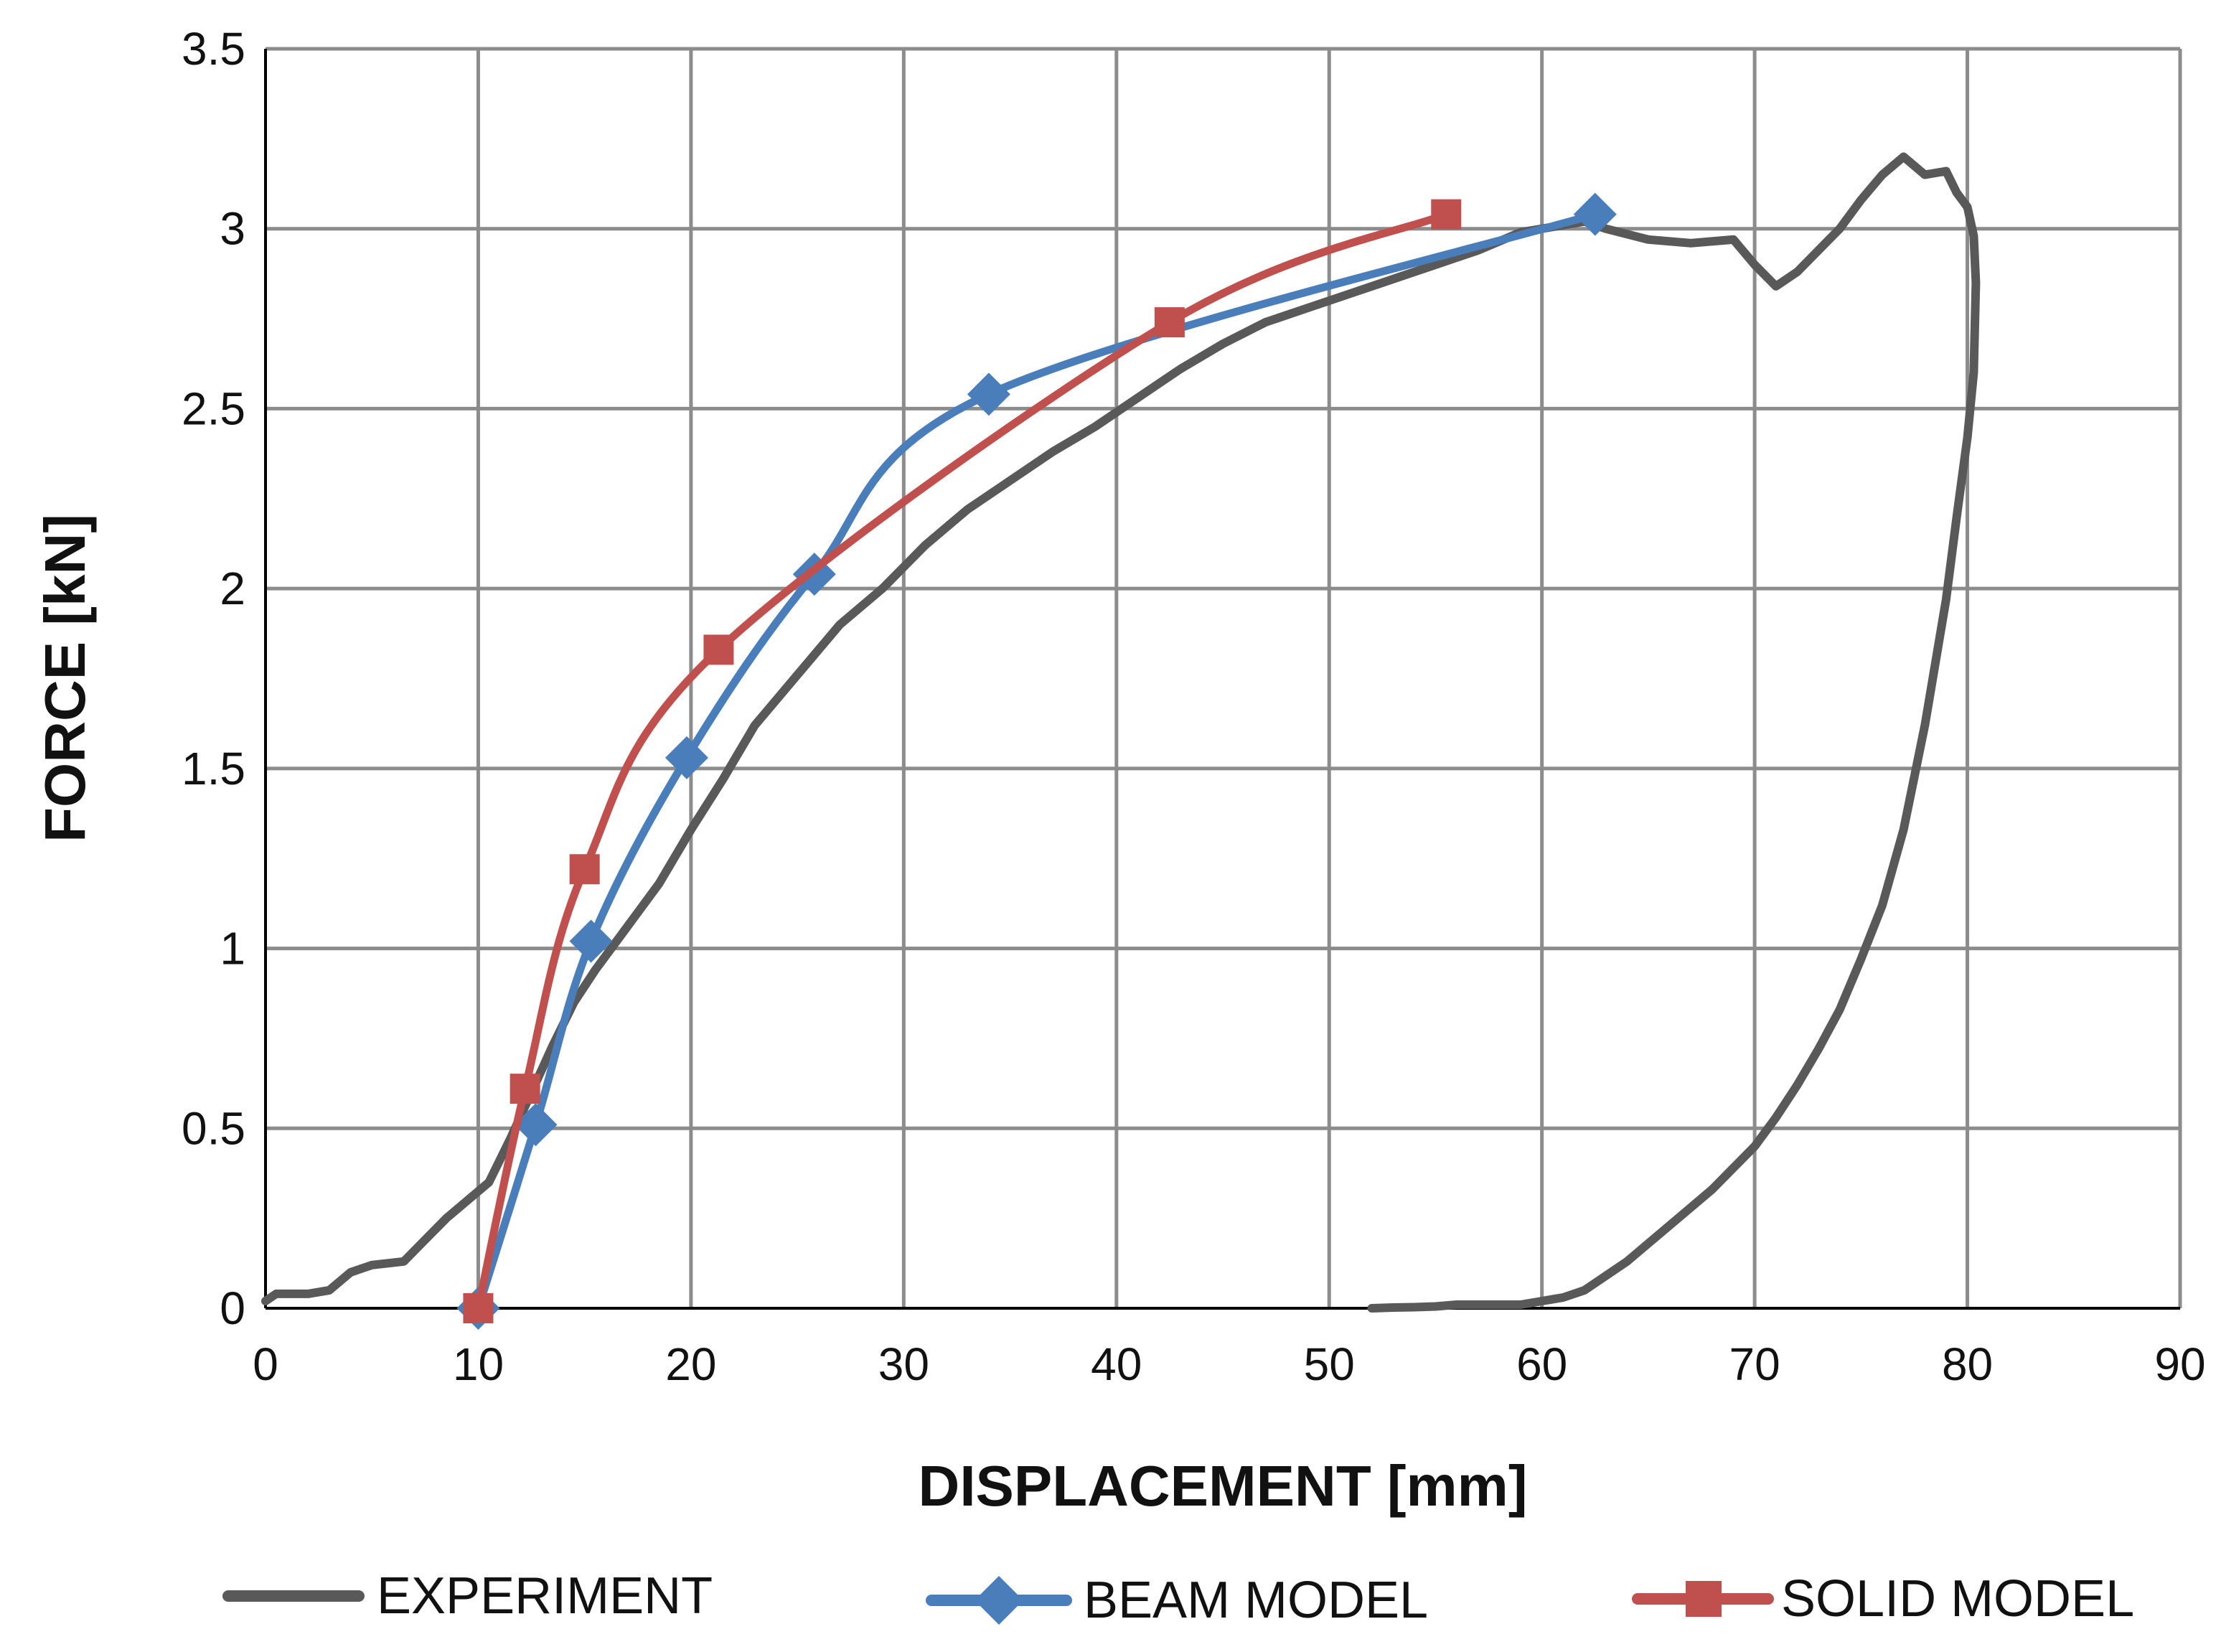 The width and height of the screenshot is (2216, 1652). Describe the element at coordinates (214, 768) in the screenshot. I see `y-tick-label: 1.5` at that location.